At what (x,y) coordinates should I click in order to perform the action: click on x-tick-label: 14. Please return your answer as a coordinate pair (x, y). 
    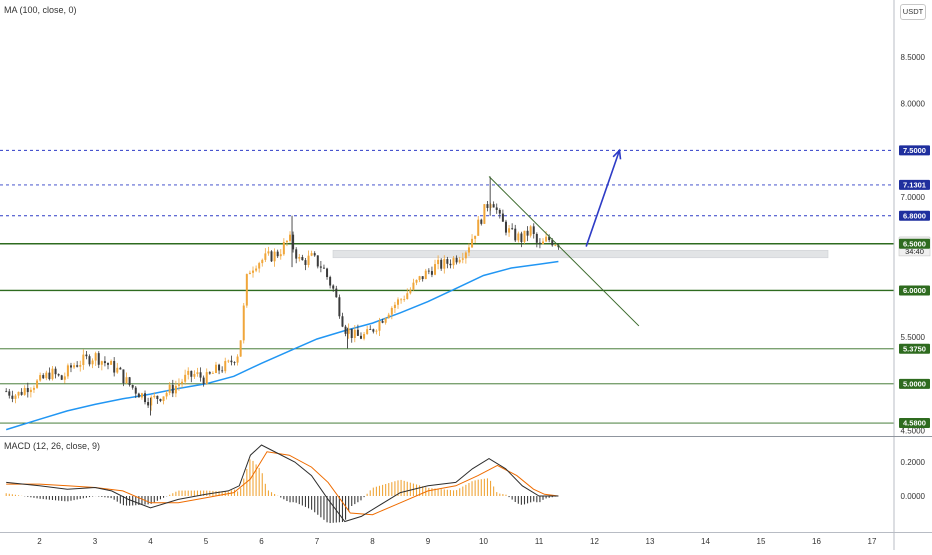
    Looking at the image, I should click on (705, 541).